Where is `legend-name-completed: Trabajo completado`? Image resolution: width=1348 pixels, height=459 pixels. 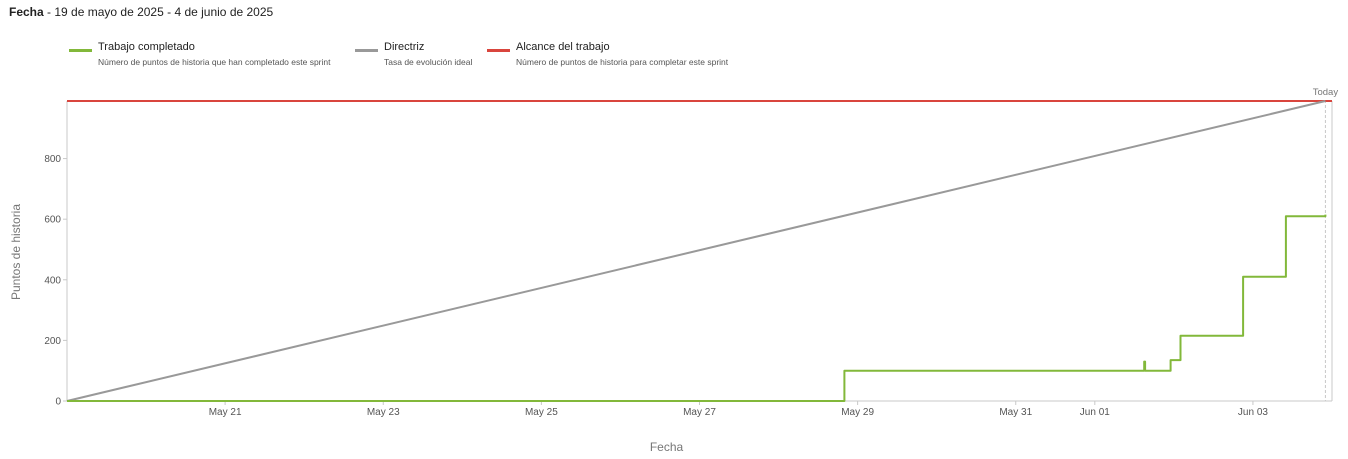 legend-name-completed: Trabajo completado is located at coordinates (146, 47).